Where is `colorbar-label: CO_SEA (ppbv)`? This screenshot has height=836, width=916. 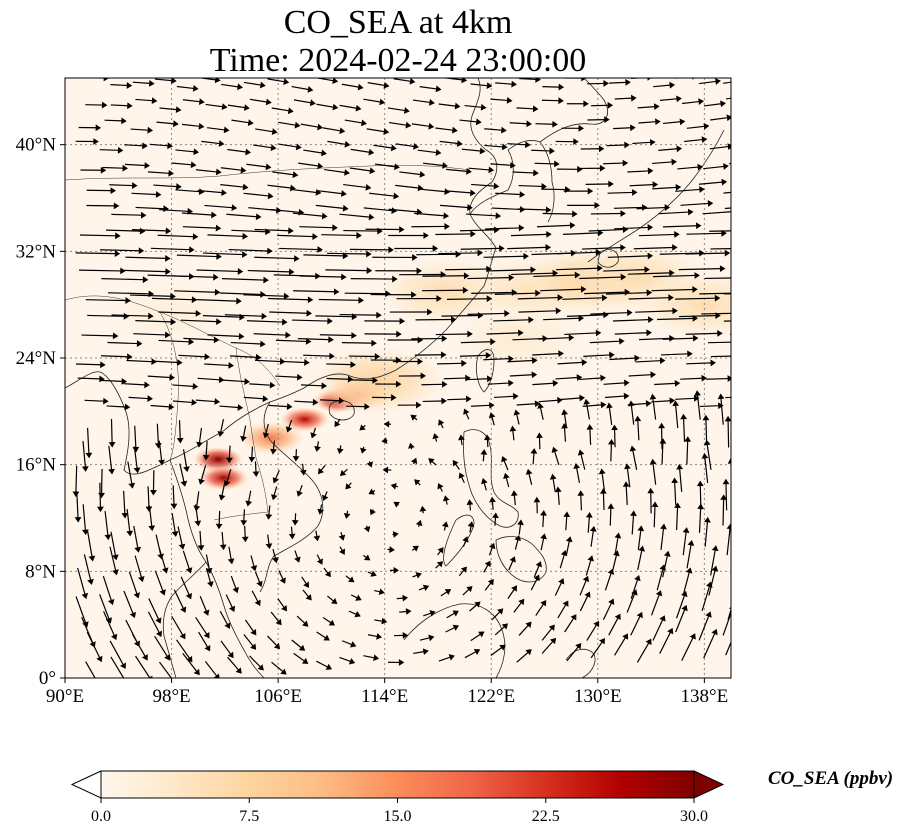
colorbar-label: CO_SEA (ppbv) is located at coordinates (831, 778).